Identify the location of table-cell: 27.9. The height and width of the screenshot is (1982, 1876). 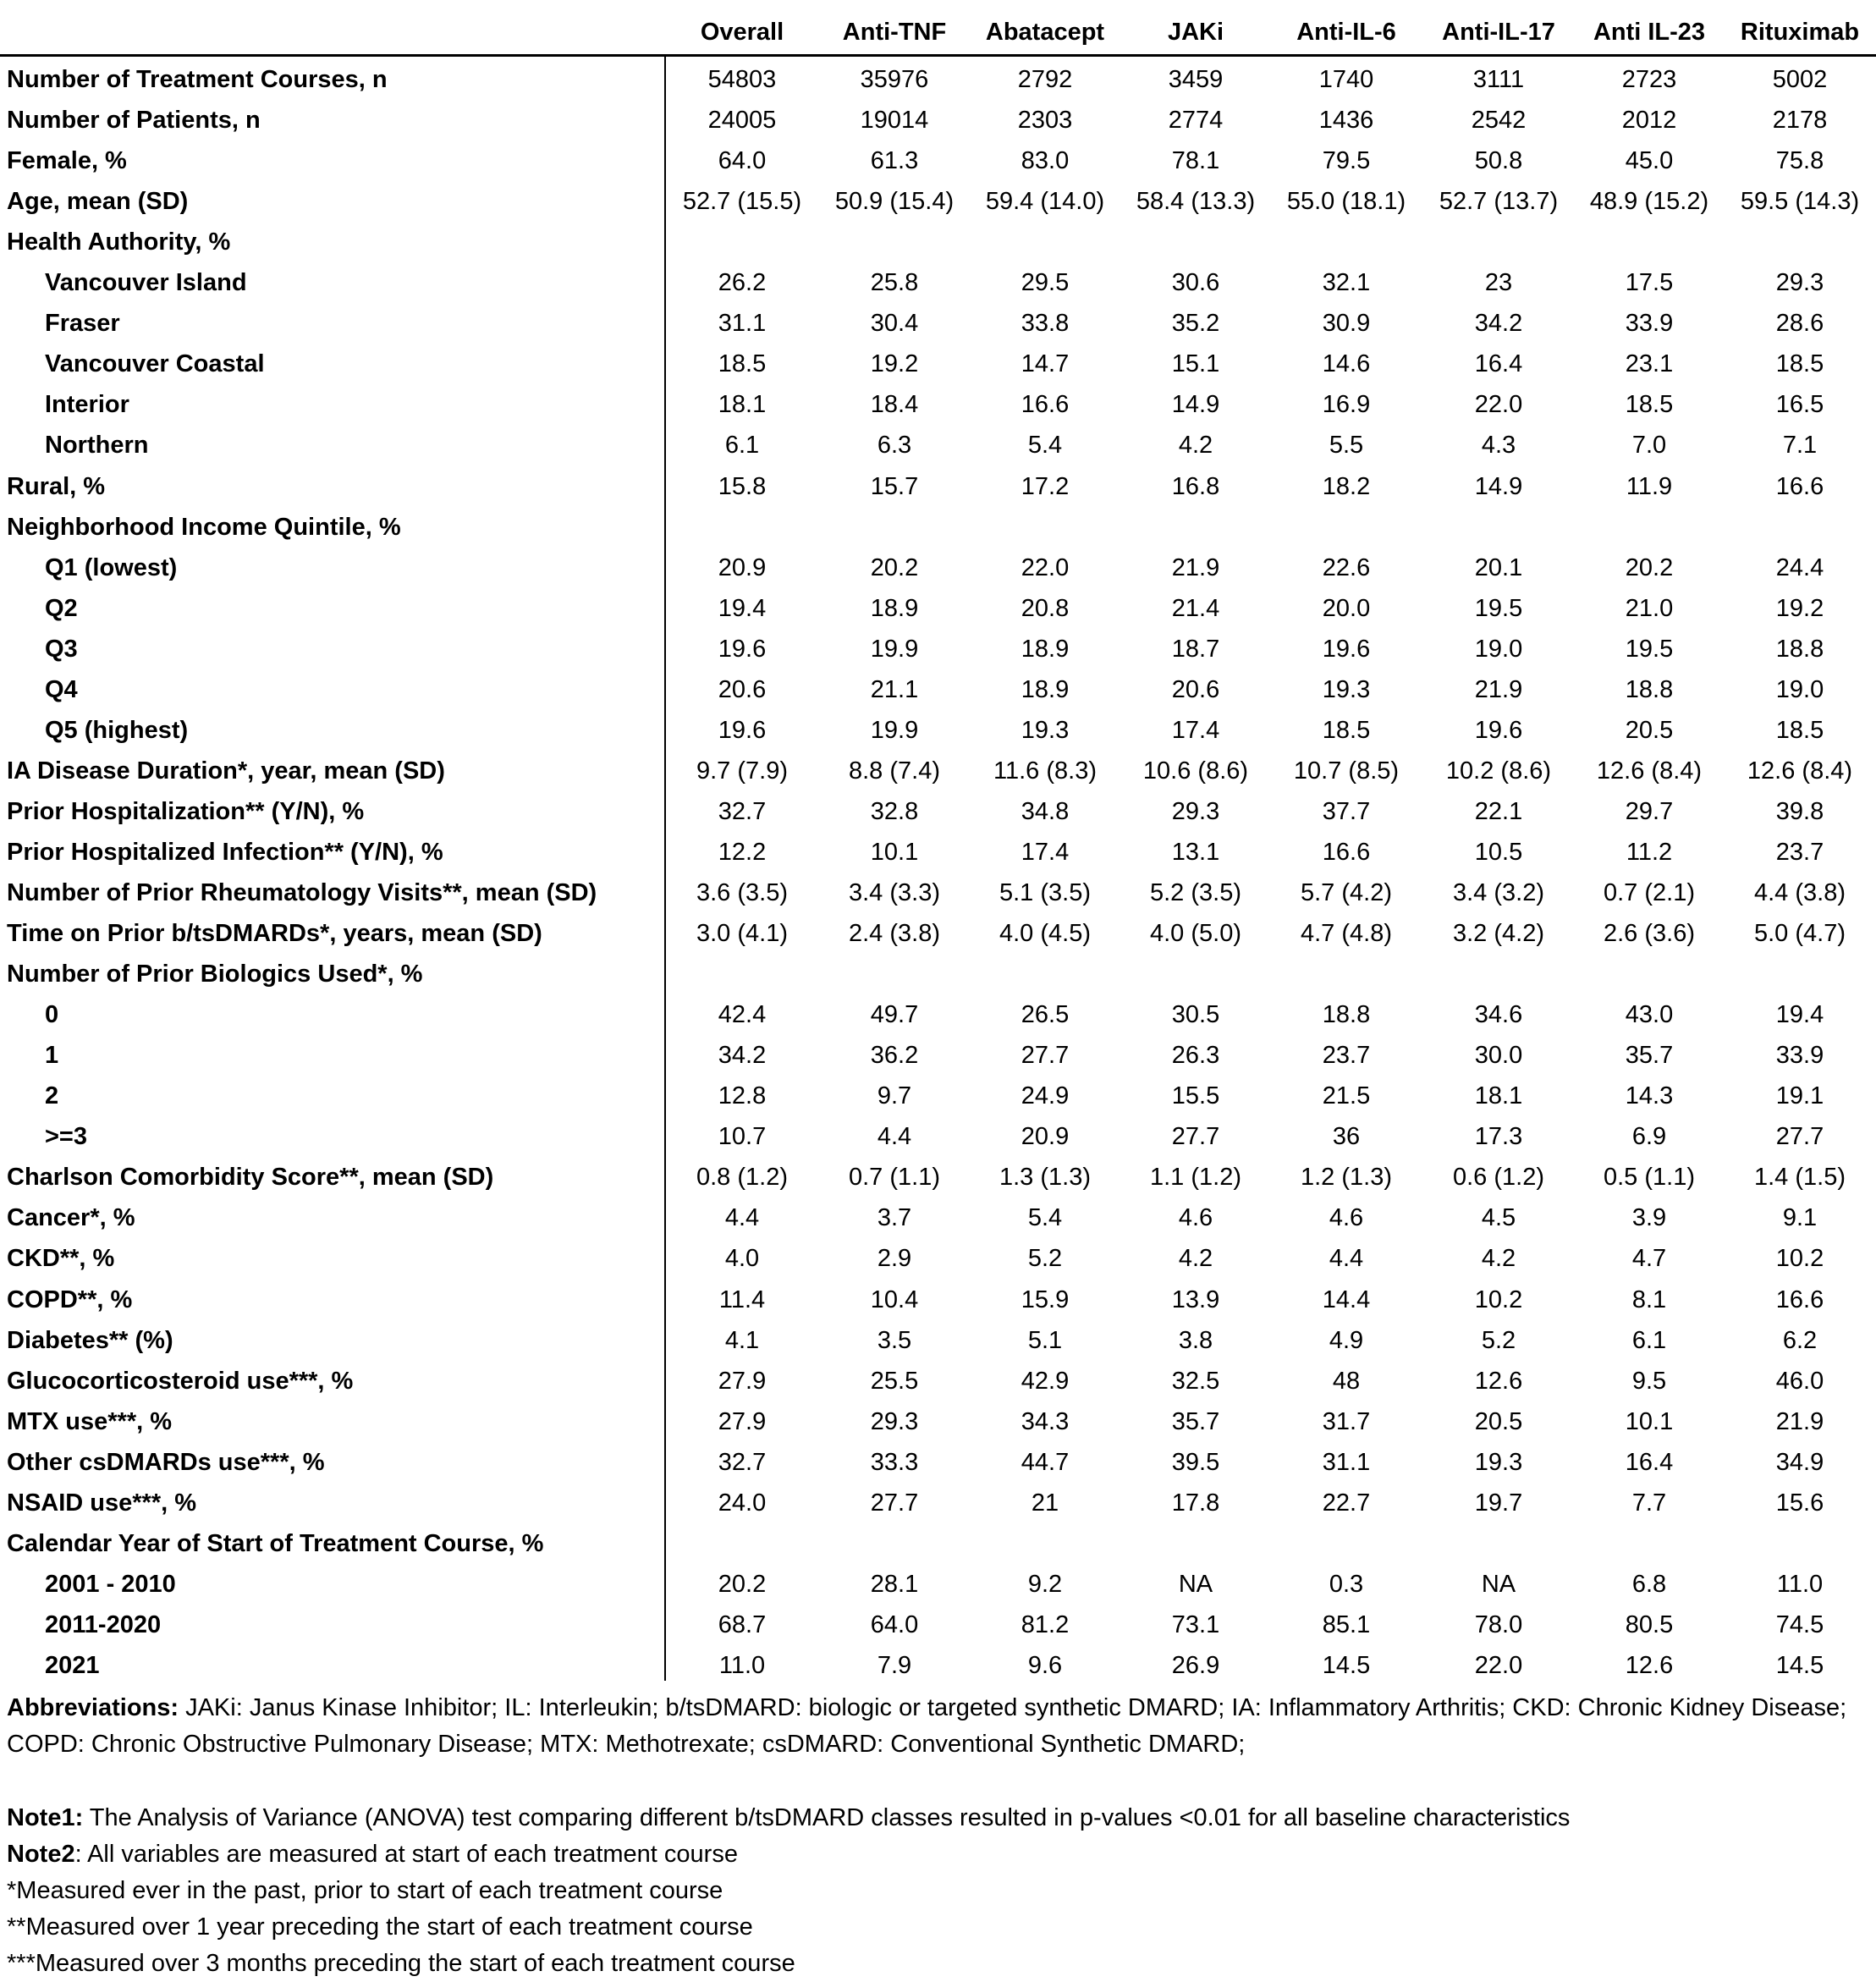
(742, 1381).